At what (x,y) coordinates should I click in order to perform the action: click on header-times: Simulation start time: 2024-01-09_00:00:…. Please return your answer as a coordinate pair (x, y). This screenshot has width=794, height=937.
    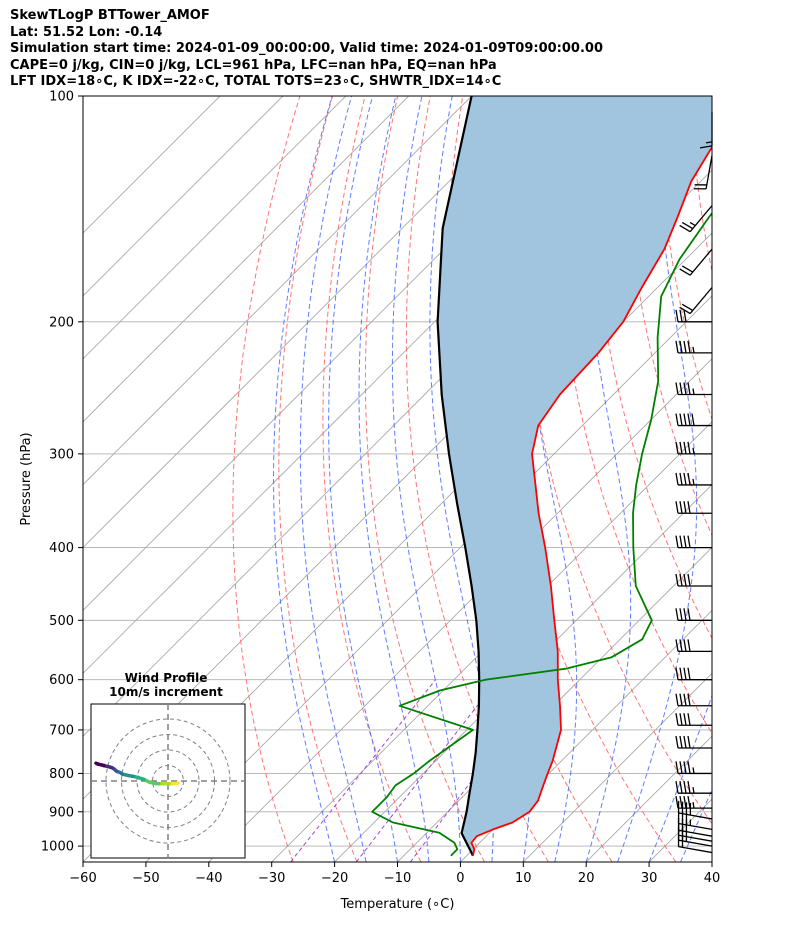
    Looking at the image, I should click on (306, 48).